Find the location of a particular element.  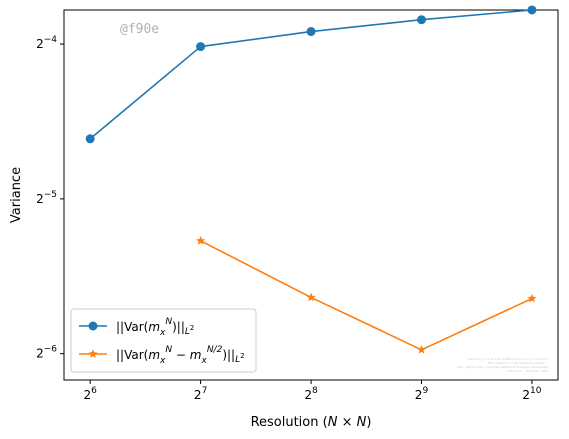

x-tick-label-4: 210 is located at coordinates (531, 394).